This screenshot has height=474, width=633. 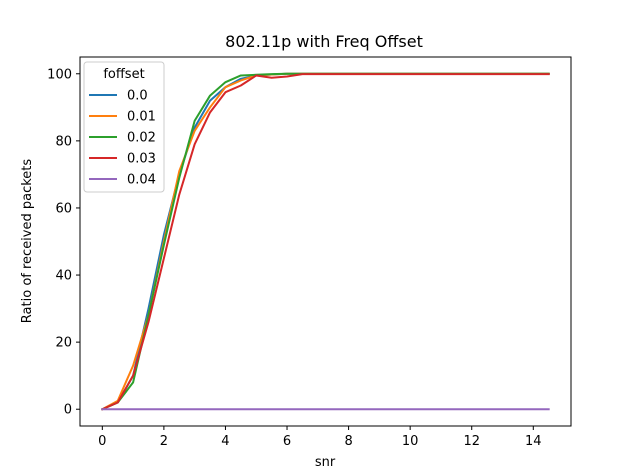 What do you see at coordinates (63, 242) in the screenshot?
I see `y-axis: 0 20 40 60 80 100` at bounding box center [63, 242].